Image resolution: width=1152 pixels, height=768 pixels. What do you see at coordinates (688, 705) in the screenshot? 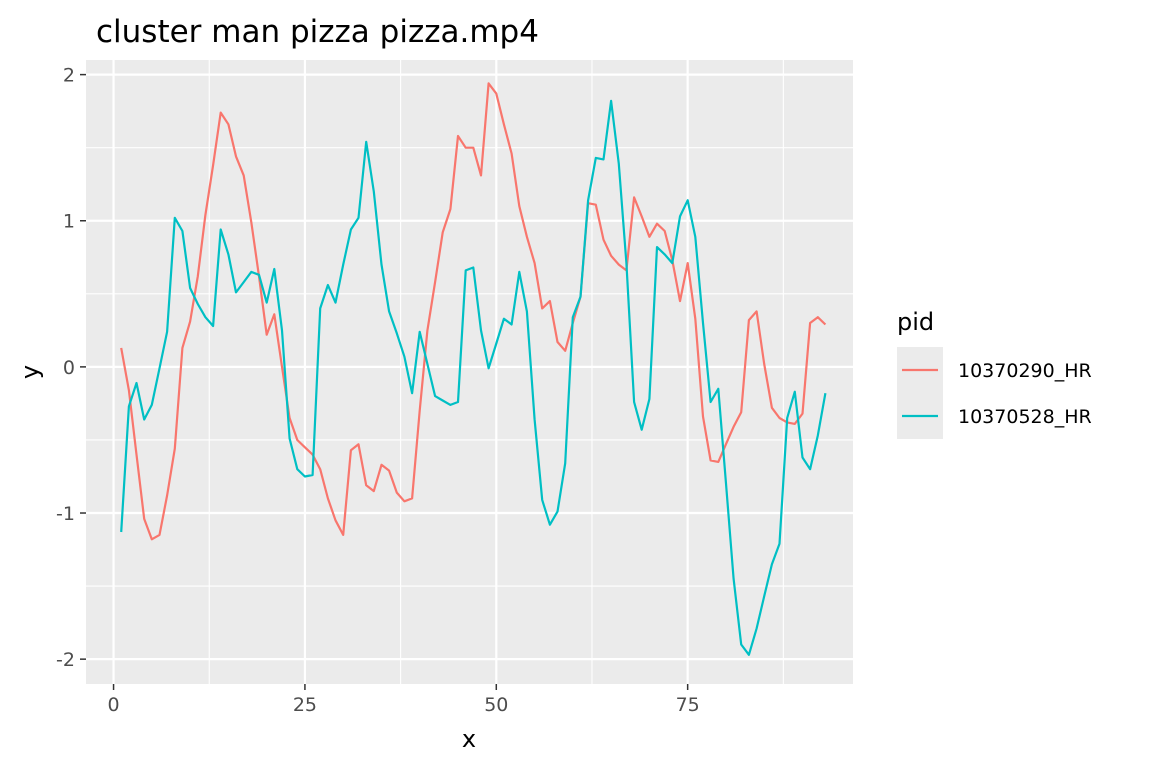
I see `x-tick-label: 75` at bounding box center [688, 705].